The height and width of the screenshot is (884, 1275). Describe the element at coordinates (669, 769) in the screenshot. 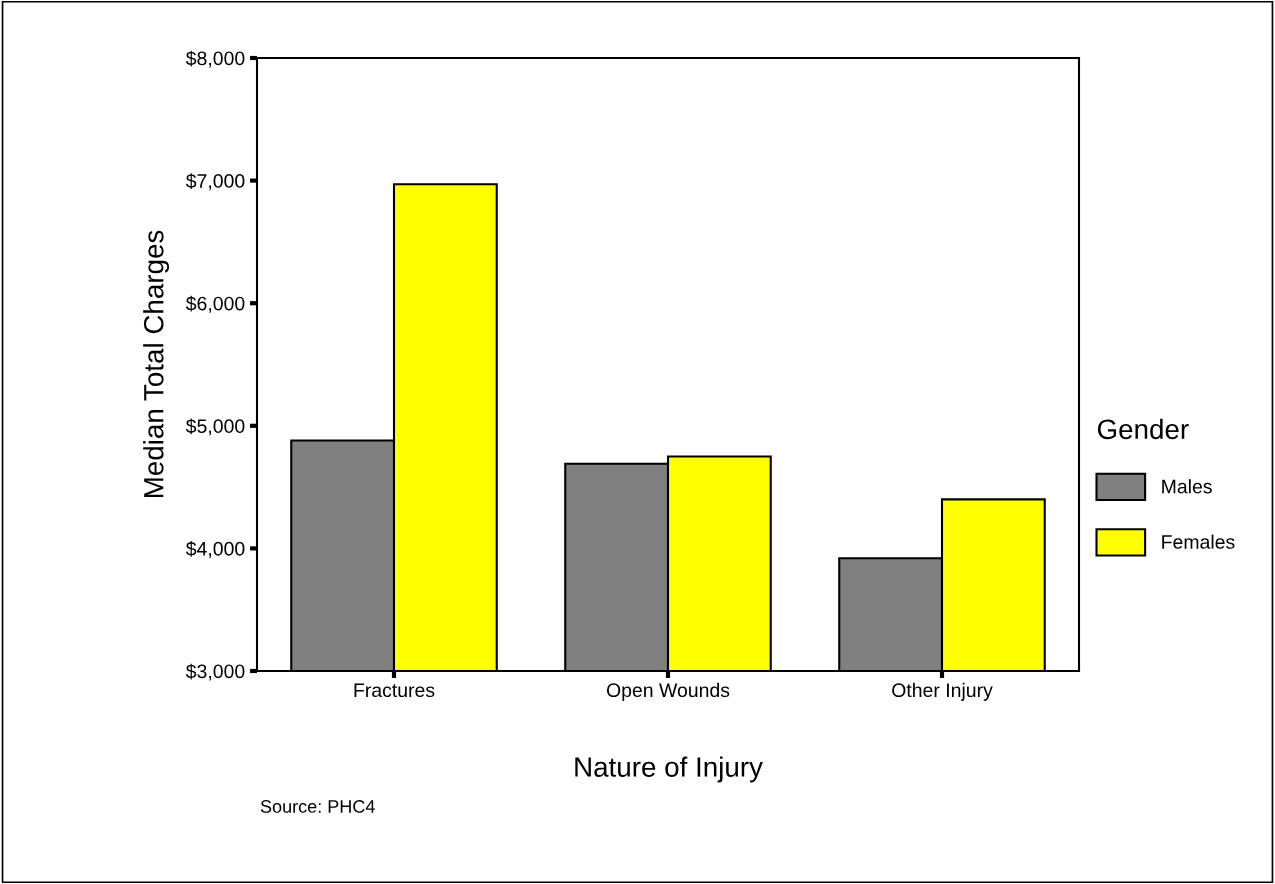

I see `x-axis-title: Nature of Injury` at that location.